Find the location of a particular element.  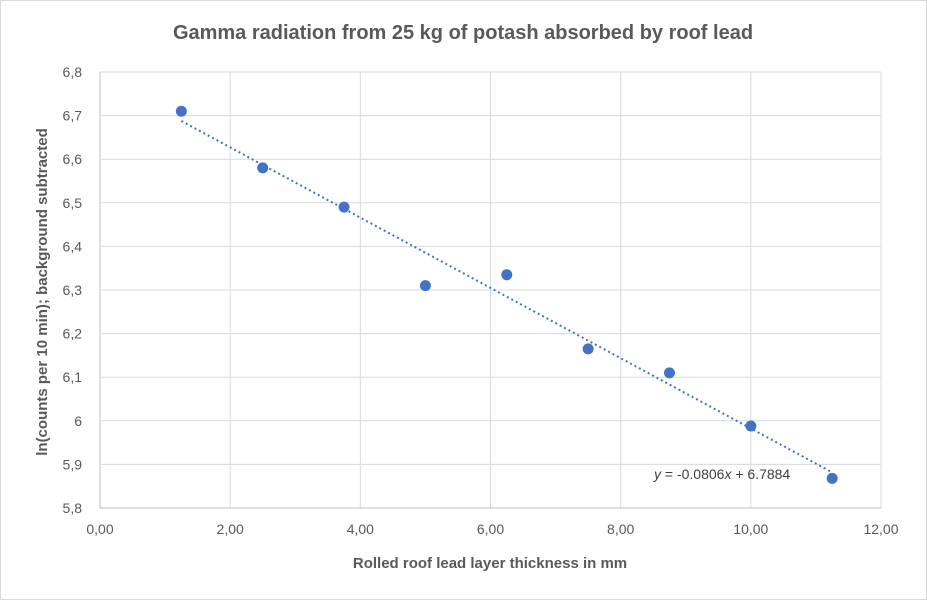

y-tick-label: 6,8 is located at coordinates (73, 72).